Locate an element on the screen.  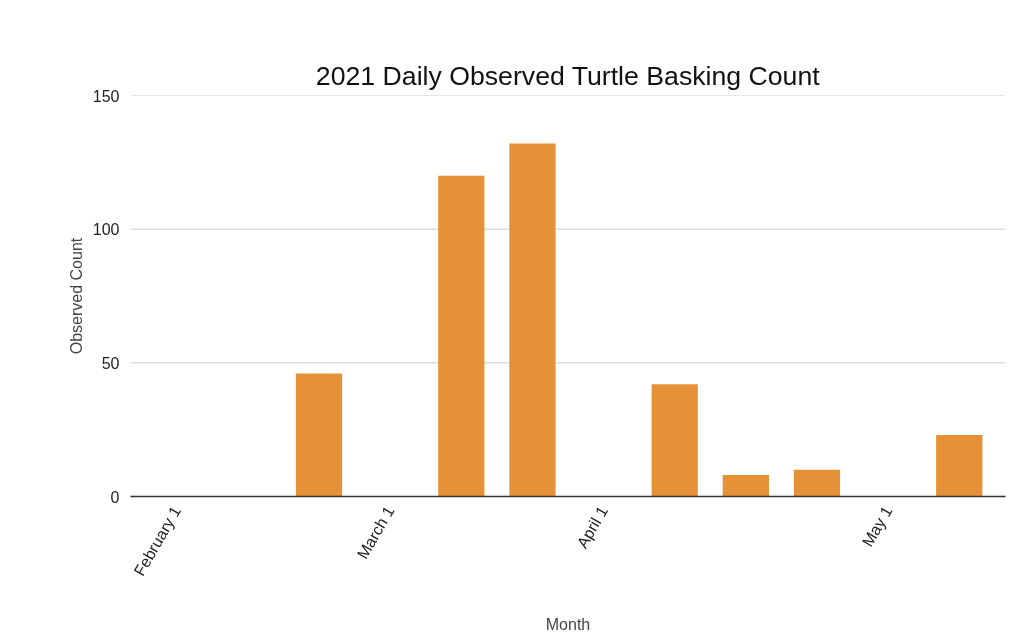
y-tick-label: 100 is located at coordinates (106, 230).